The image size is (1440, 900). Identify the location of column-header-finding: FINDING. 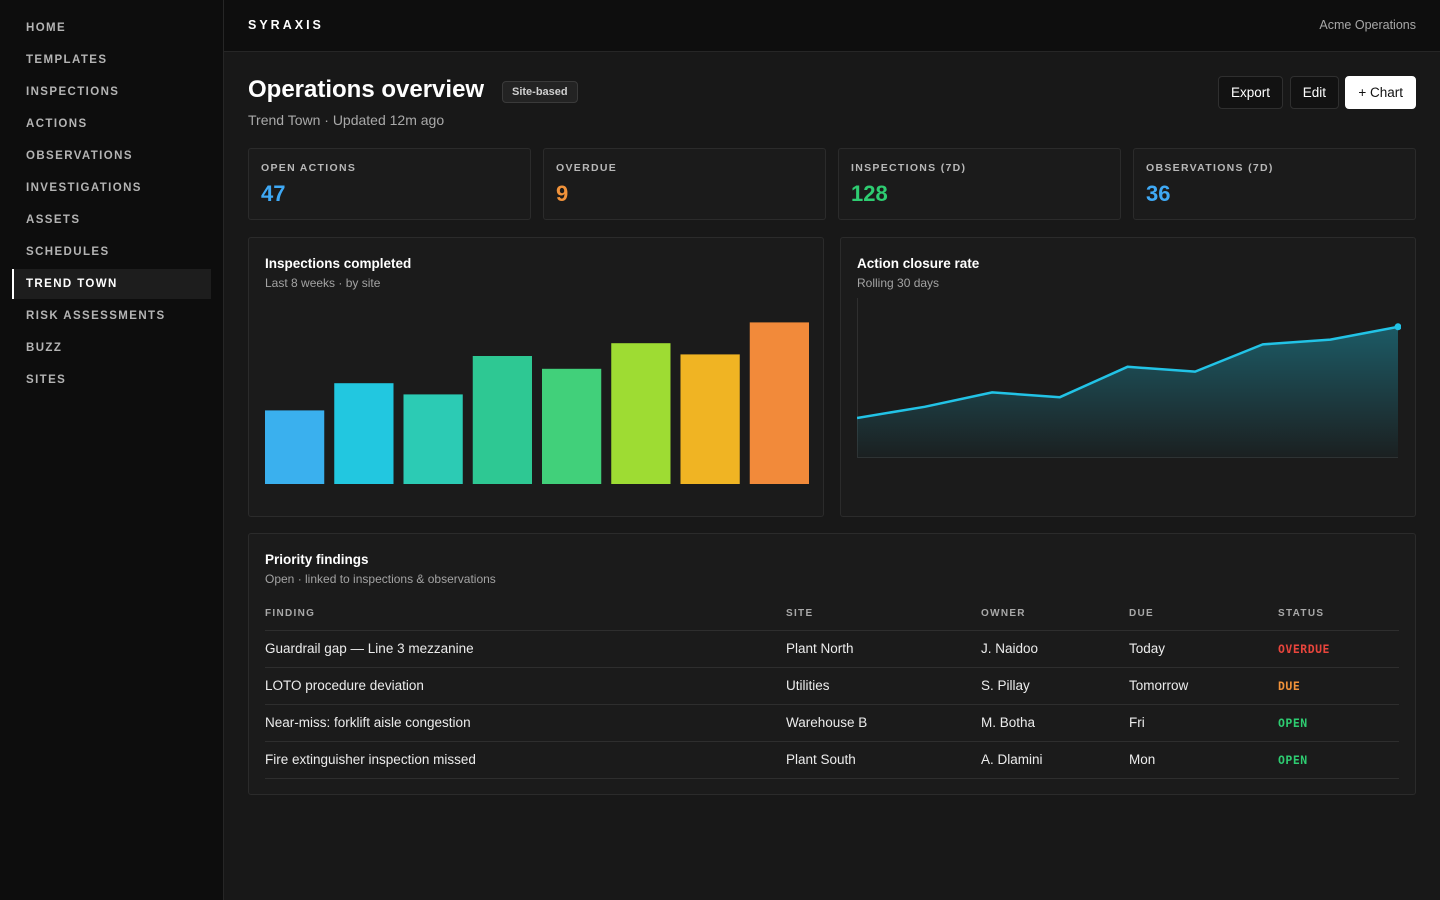
(525, 614).